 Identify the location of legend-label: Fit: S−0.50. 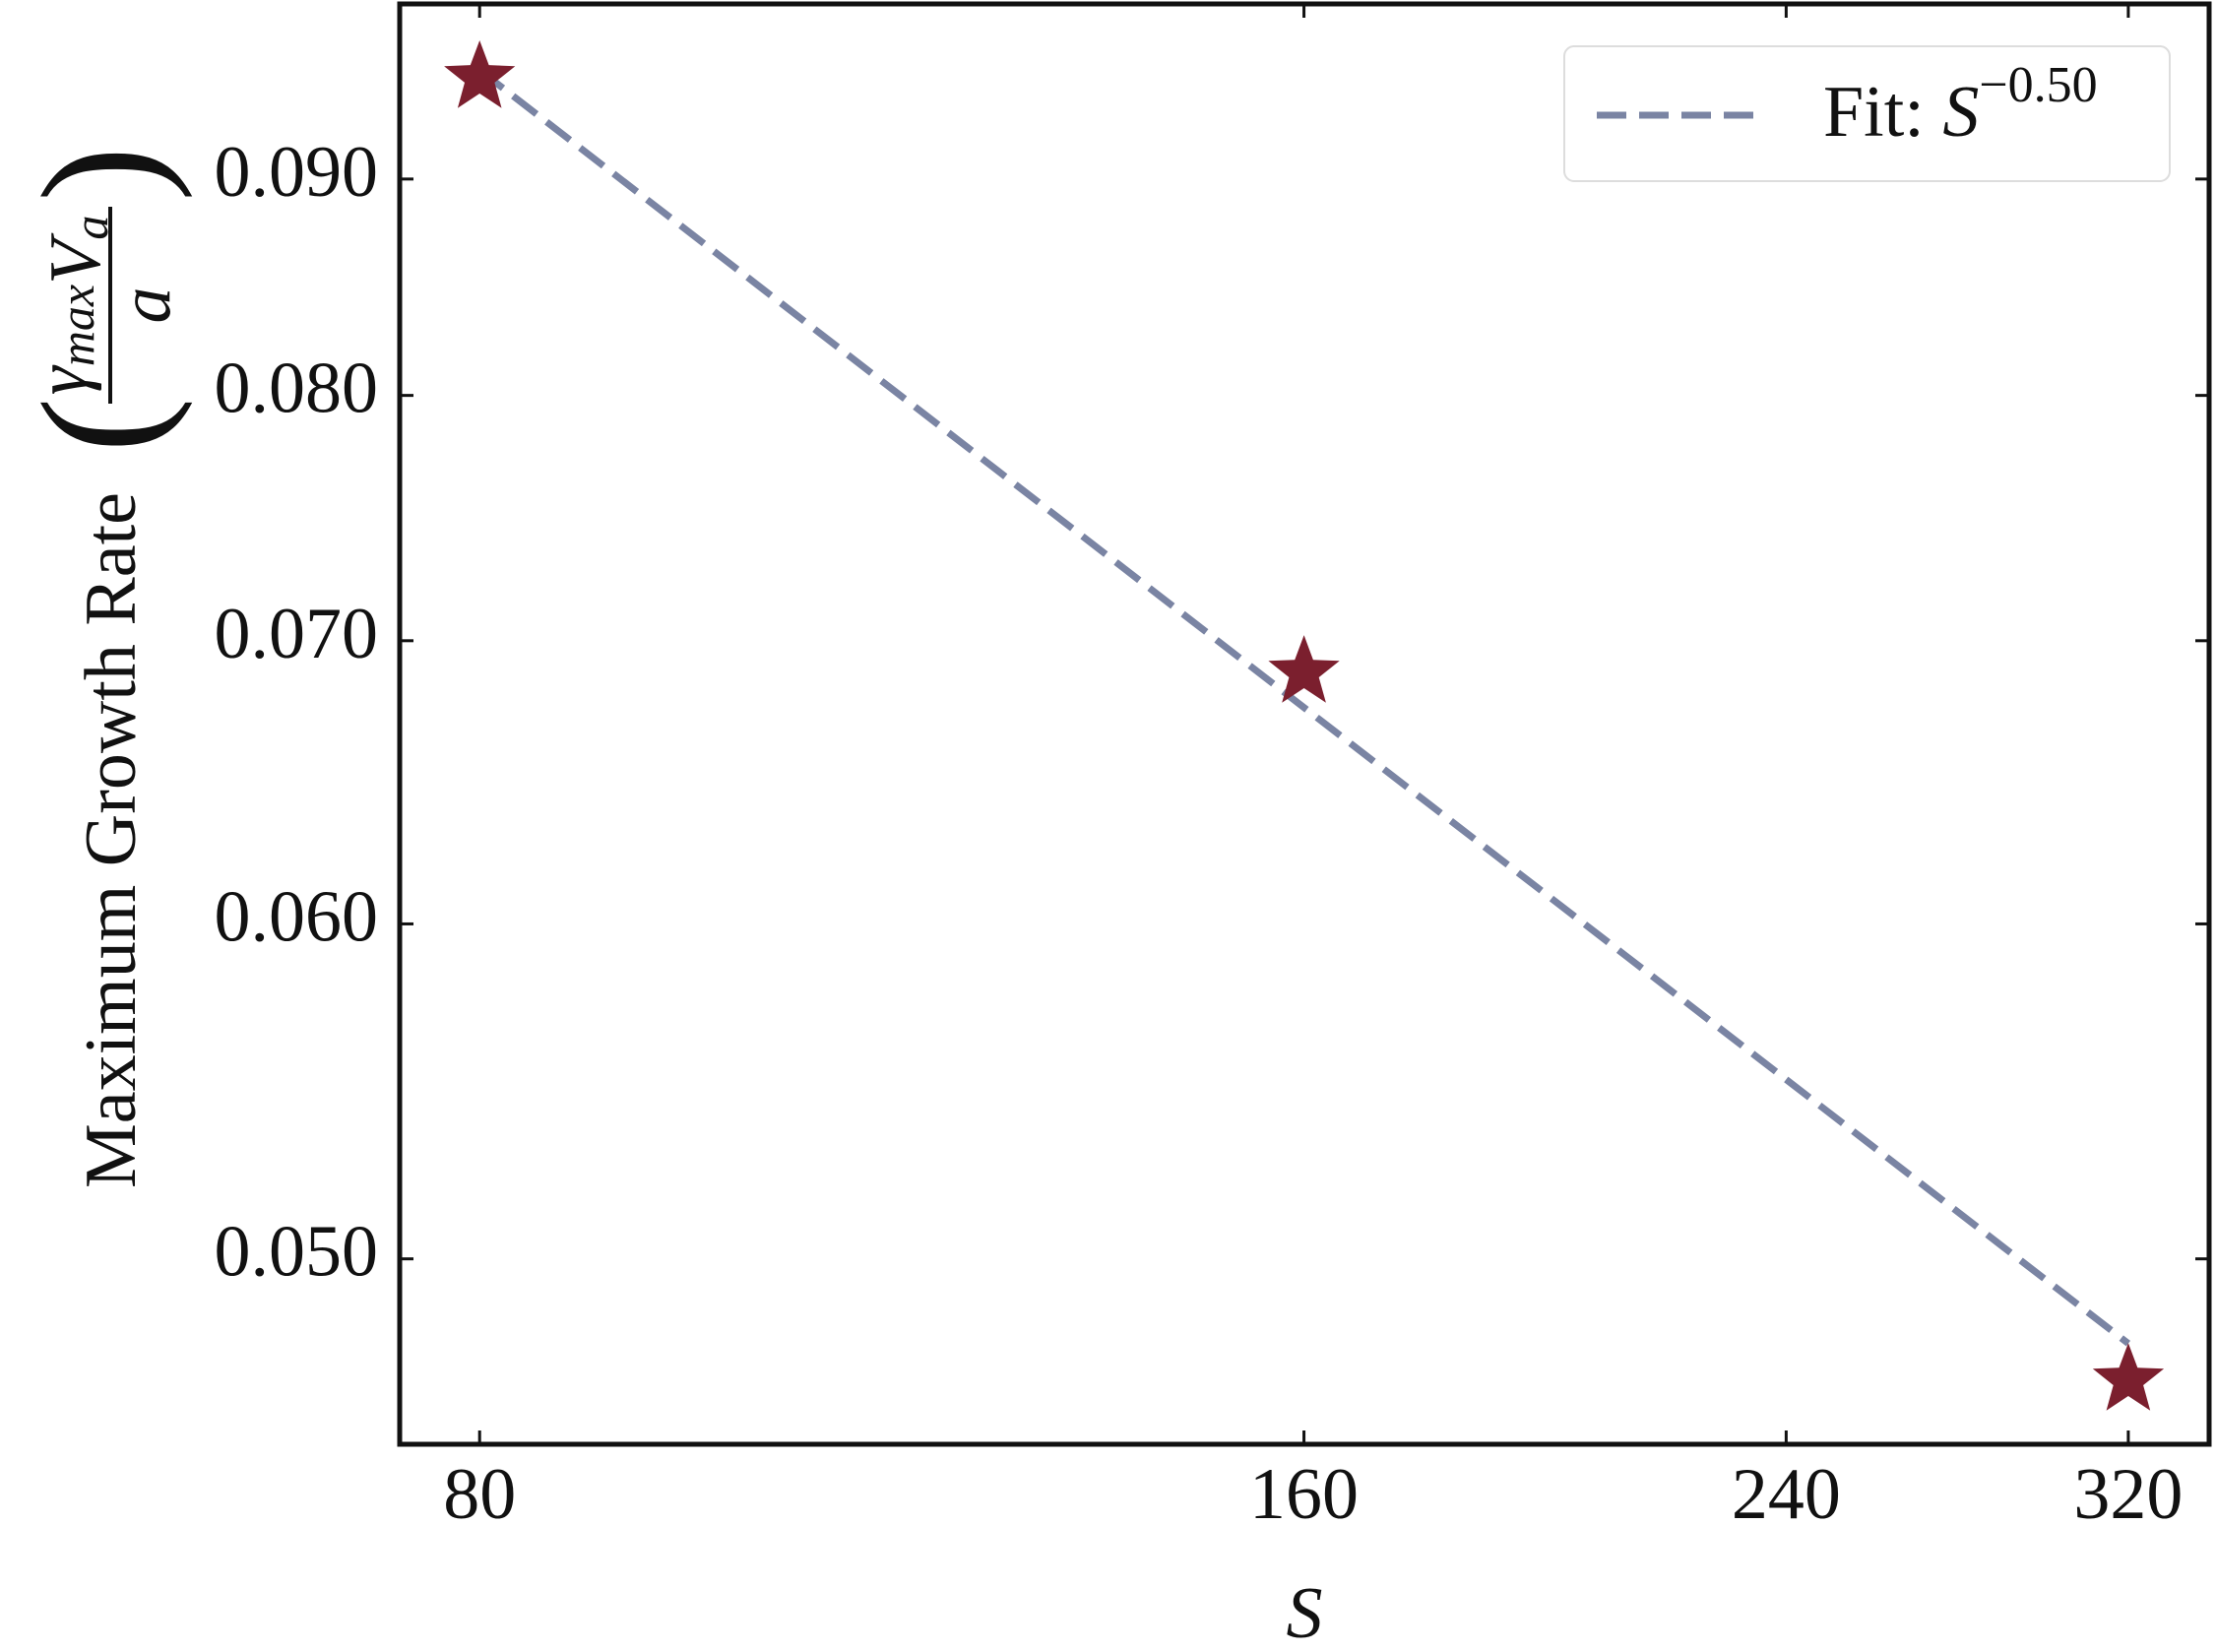
(1961, 105).